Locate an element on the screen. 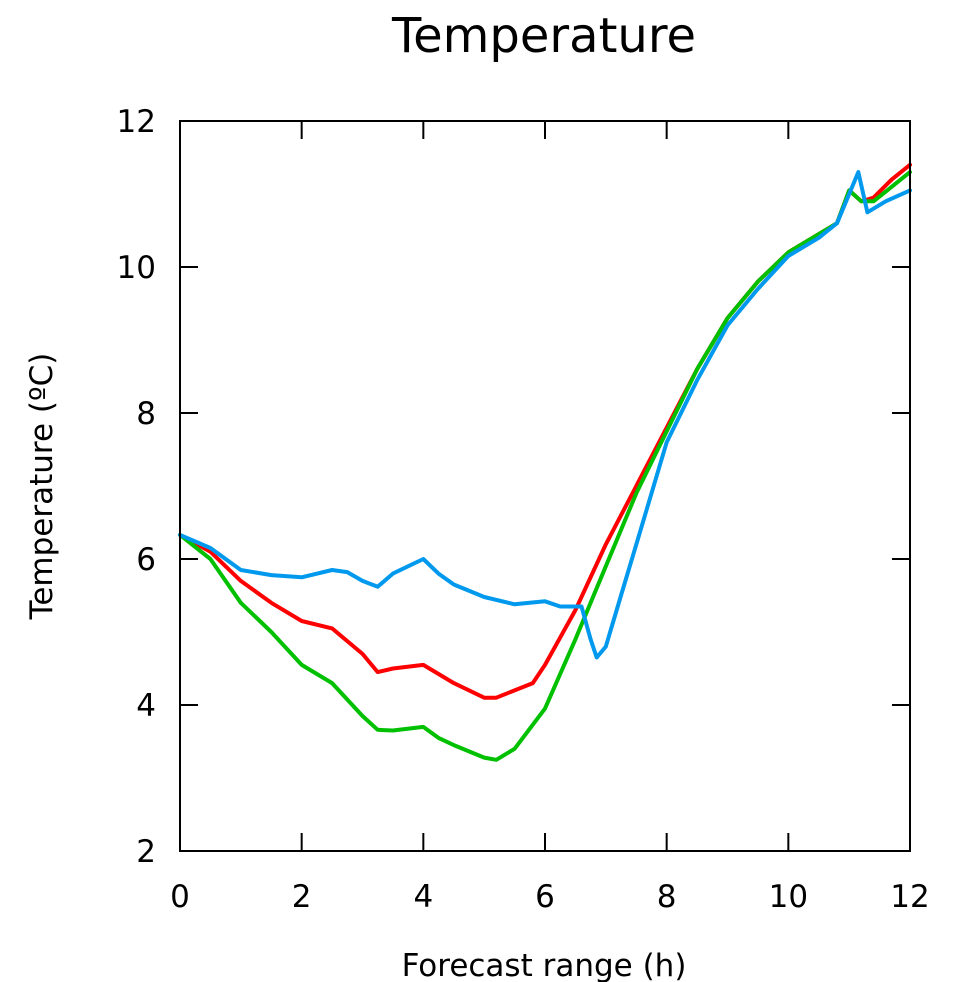 The height and width of the screenshot is (982, 958). x-tick-label: 10 is located at coordinates (788, 897).